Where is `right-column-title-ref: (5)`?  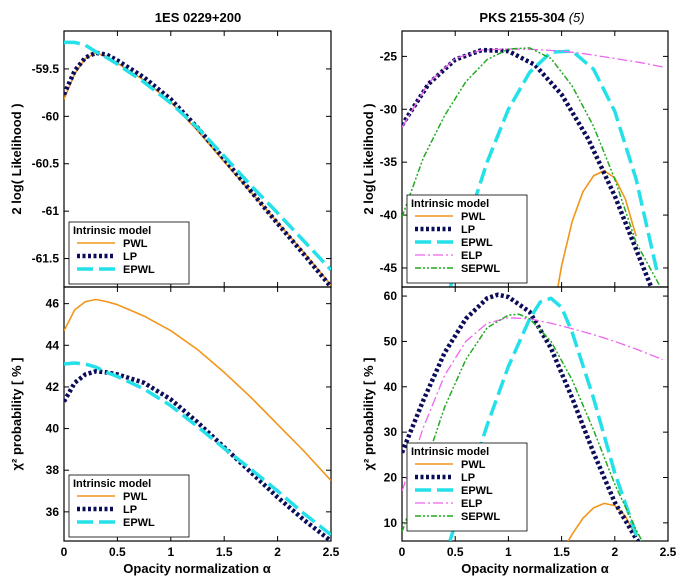
right-column-title-ref: (5) is located at coordinates (577, 17).